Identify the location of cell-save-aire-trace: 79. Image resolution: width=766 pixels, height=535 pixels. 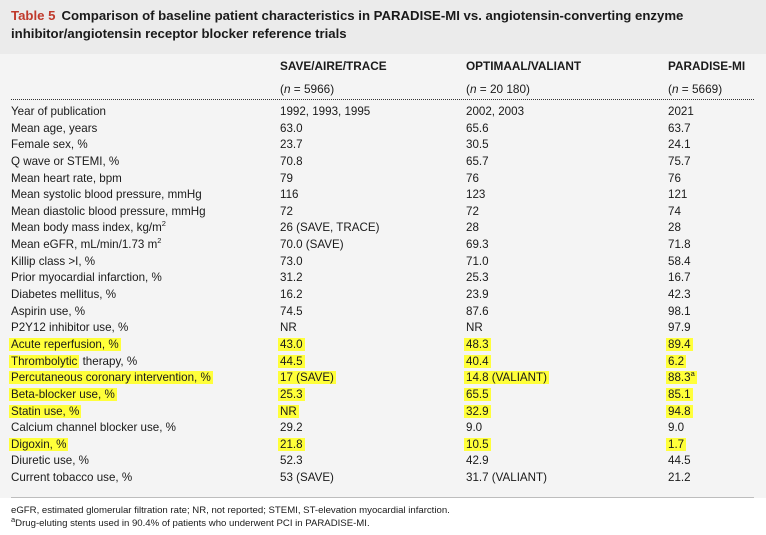
(286, 178).